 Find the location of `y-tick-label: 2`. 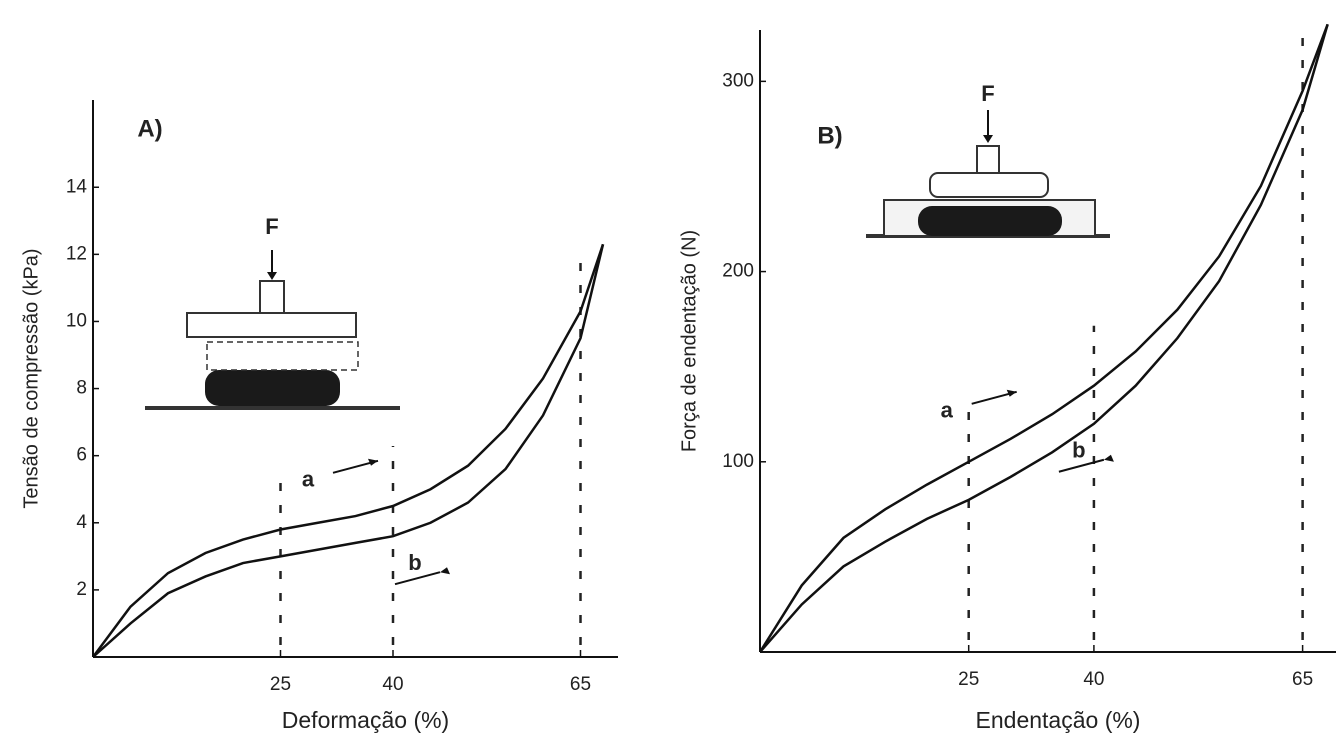

y-tick-label: 2 is located at coordinates (81, 589).